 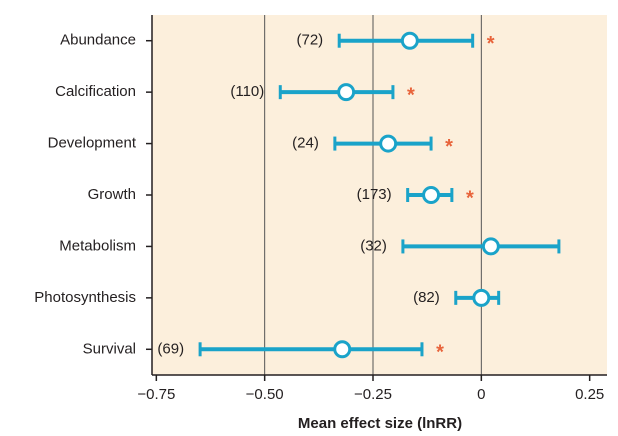 I want to click on x-tick-label: 0.25, so click(x=589, y=394).